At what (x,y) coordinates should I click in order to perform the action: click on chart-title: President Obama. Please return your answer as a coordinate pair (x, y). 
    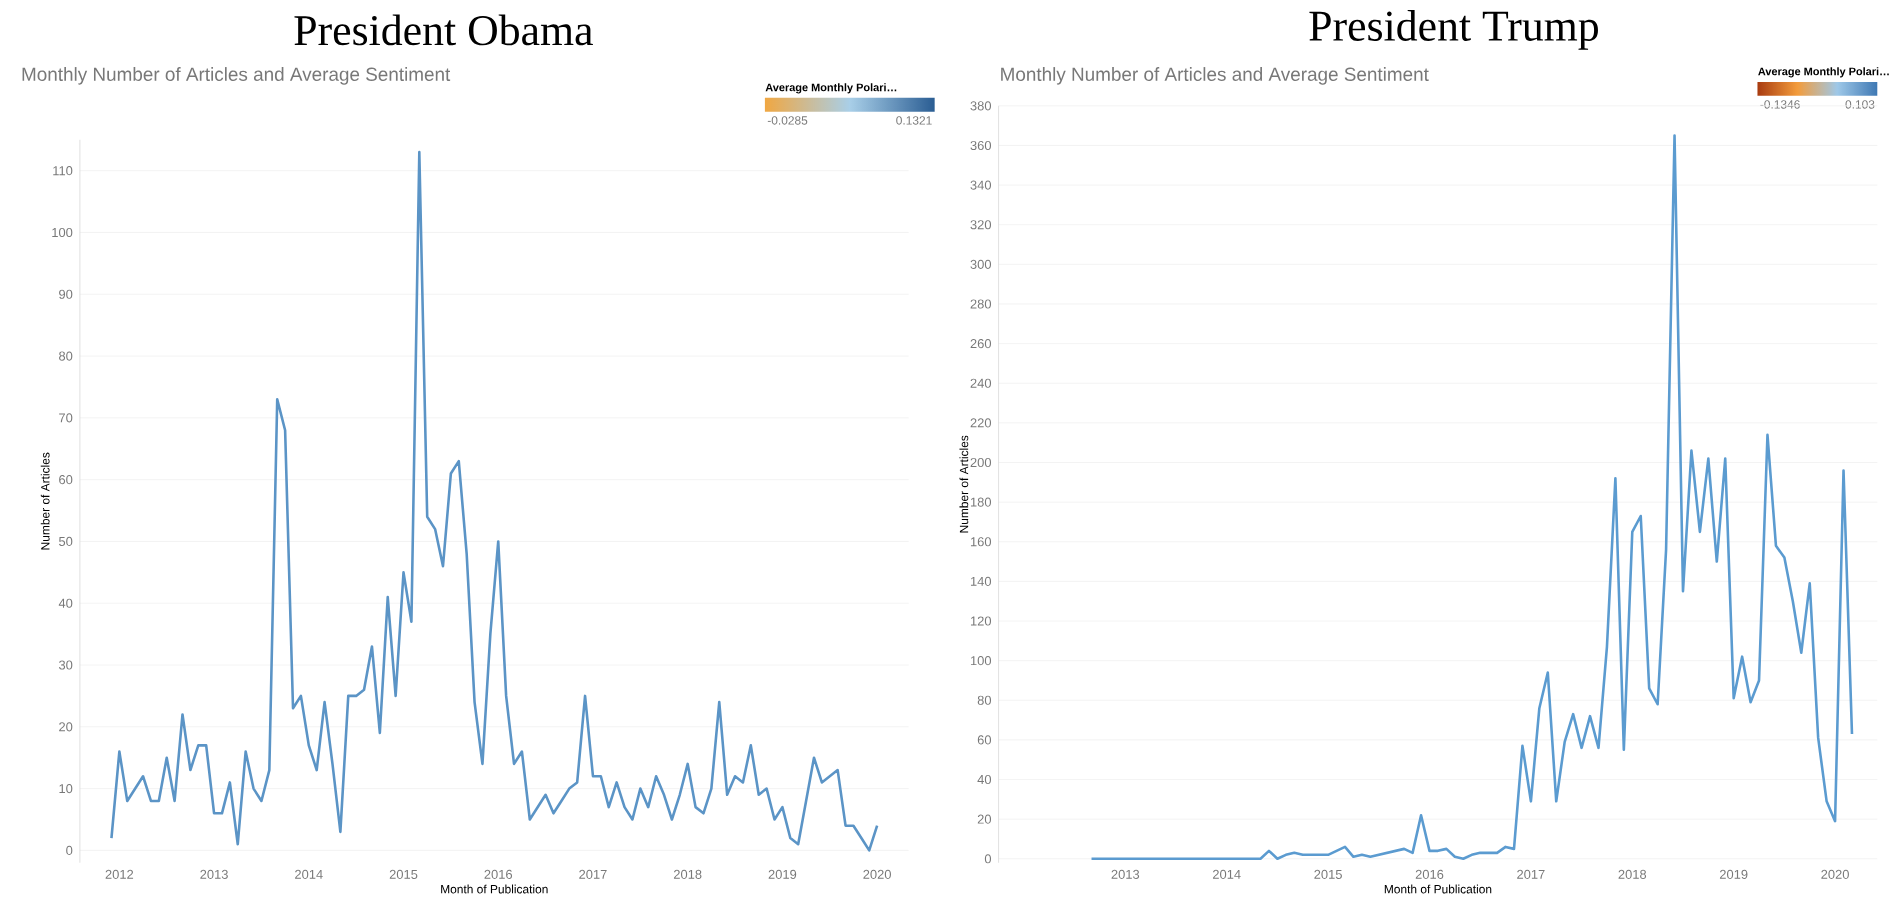
    Looking at the image, I should click on (443, 30).